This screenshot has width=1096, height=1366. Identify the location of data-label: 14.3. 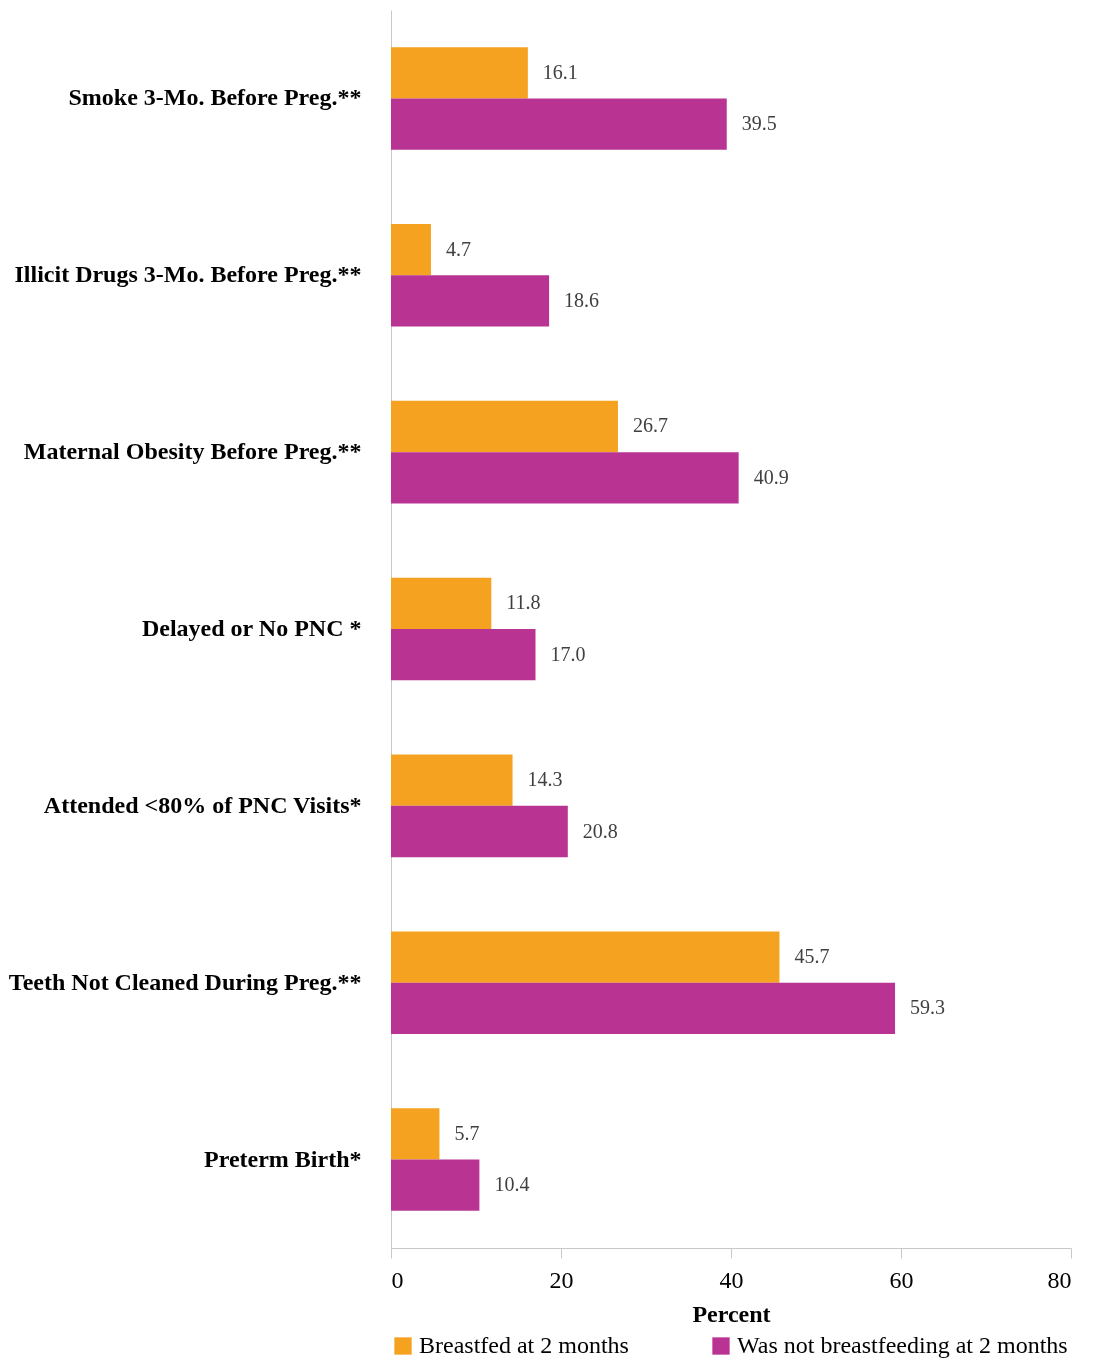
(545, 779).